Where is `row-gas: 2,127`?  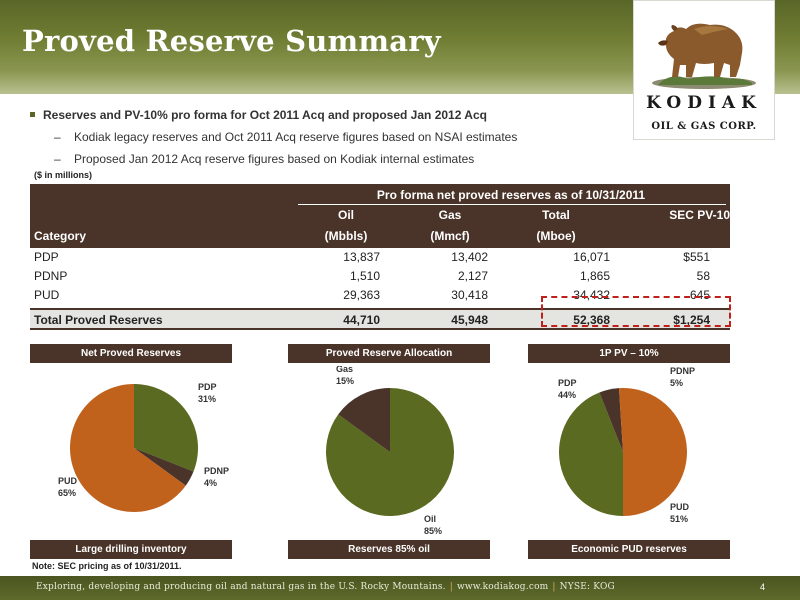
row-gas: 2,127 is located at coordinates (472, 276).